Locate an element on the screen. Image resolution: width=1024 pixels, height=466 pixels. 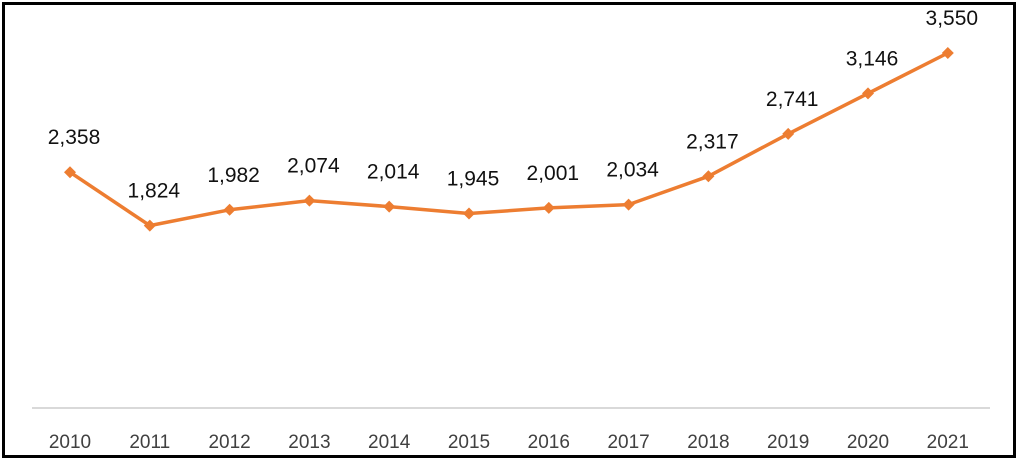
x-tick-2017: 2017 is located at coordinates (628, 442).